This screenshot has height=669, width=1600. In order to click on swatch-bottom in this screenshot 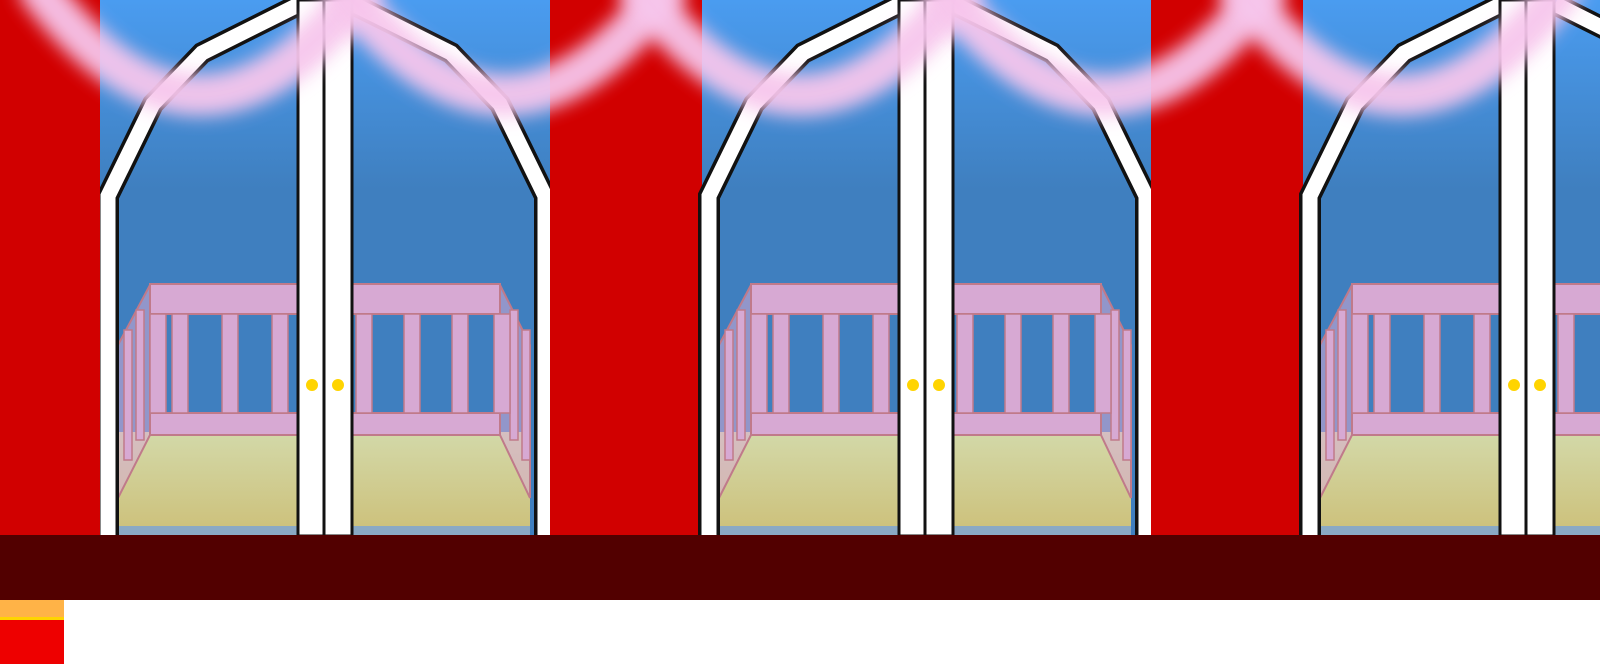, I will do `click(32, 641)`.